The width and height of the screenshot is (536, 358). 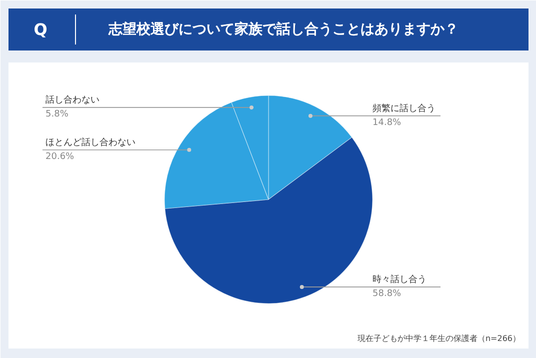 What do you see at coordinates (91, 142) in the screenshot?
I see `slice-label: ほとんど話し合わない` at bounding box center [91, 142].